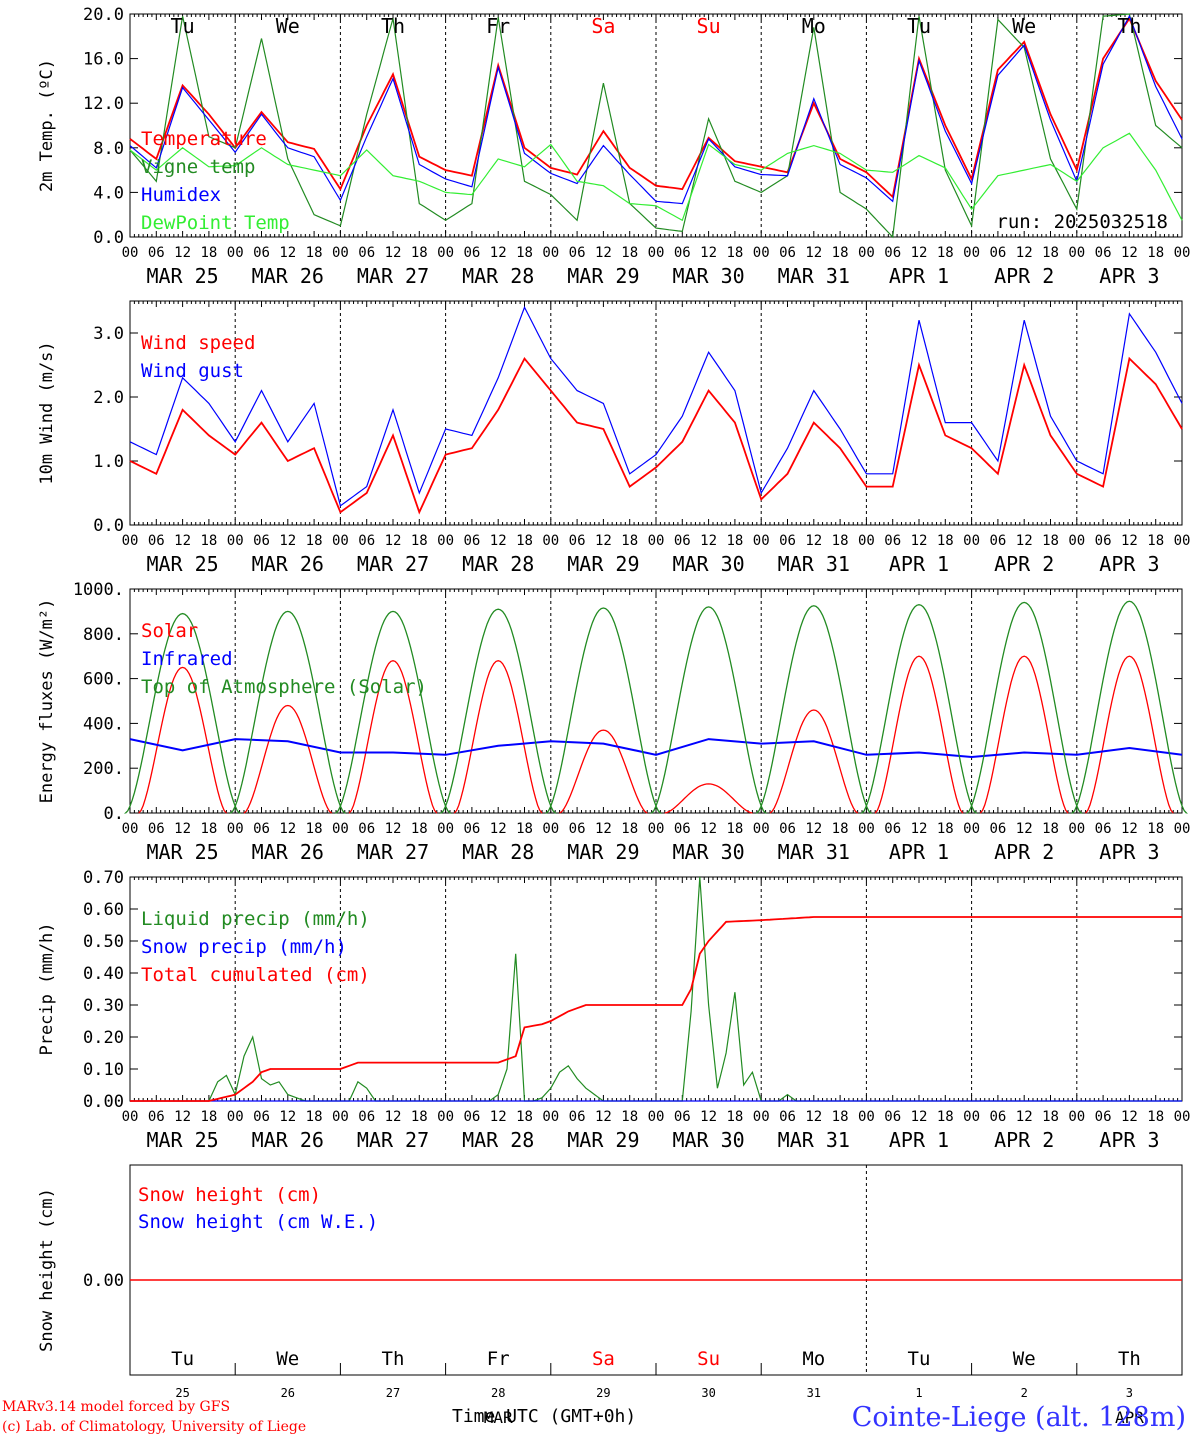 Image resolution: width=1194 pixels, height=1440 pixels. Describe the element at coordinates (919, 564) in the screenshot. I see `date-label: APR 1` at that location.